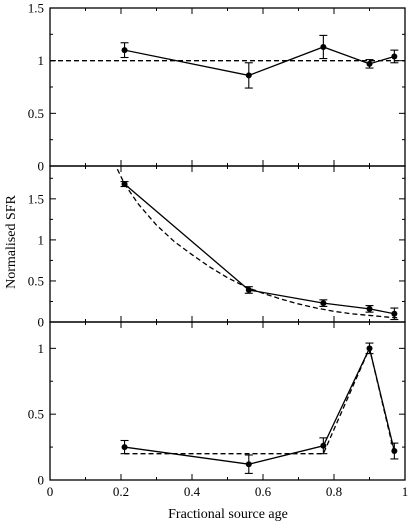 Image resolution: width=409 pixels, height=523 pixels. I want to click on x-tick-label: 0.8, so click(334, 491).